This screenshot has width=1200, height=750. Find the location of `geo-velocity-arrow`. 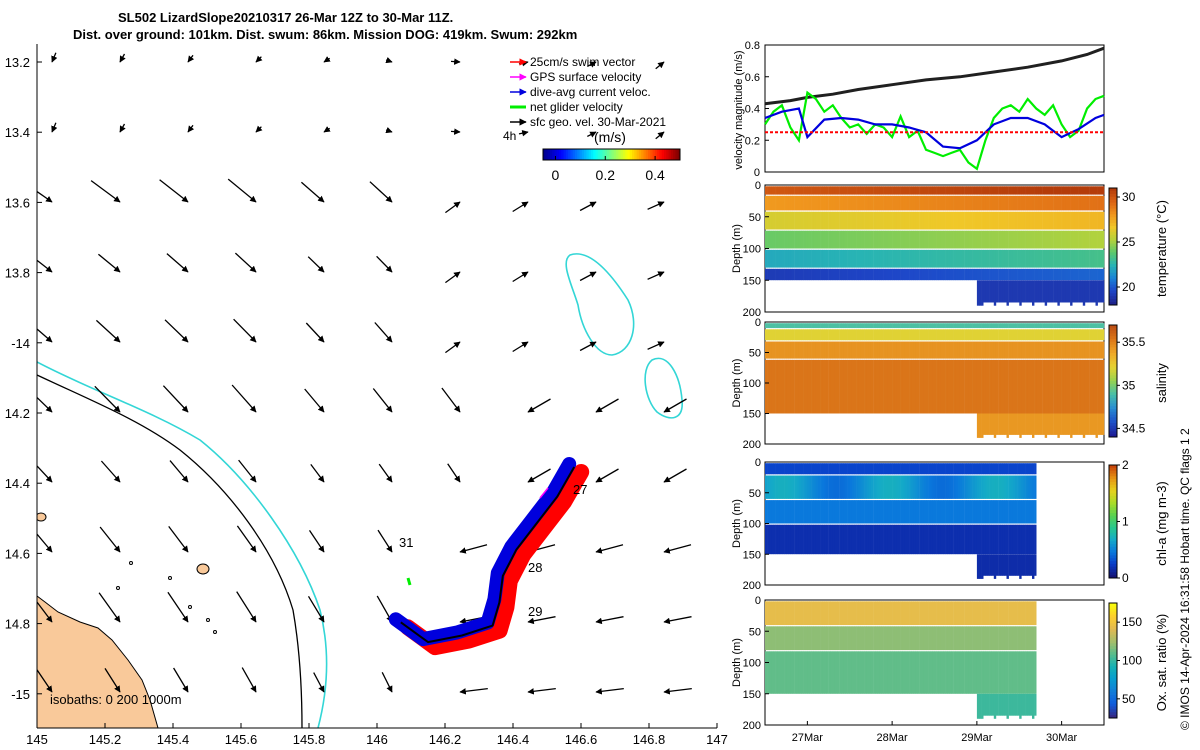

geo-velocity-arrow is located at coordinates (389, 130).